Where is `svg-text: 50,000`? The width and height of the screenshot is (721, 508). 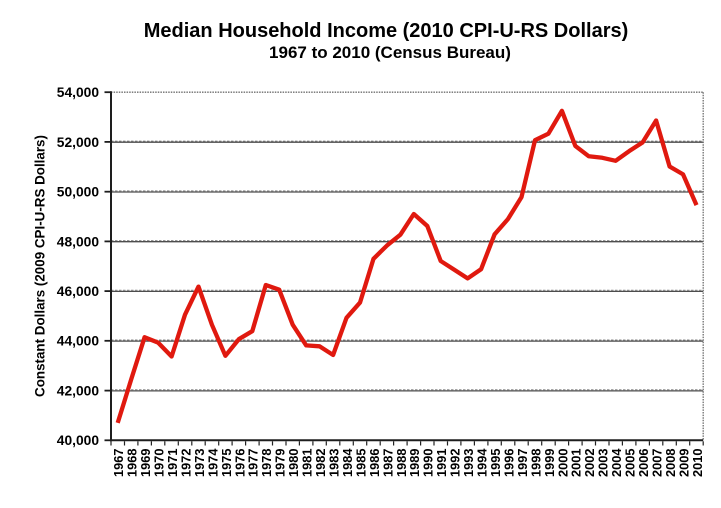 svg-text: 50,000 is located at coordinates (78, 192).